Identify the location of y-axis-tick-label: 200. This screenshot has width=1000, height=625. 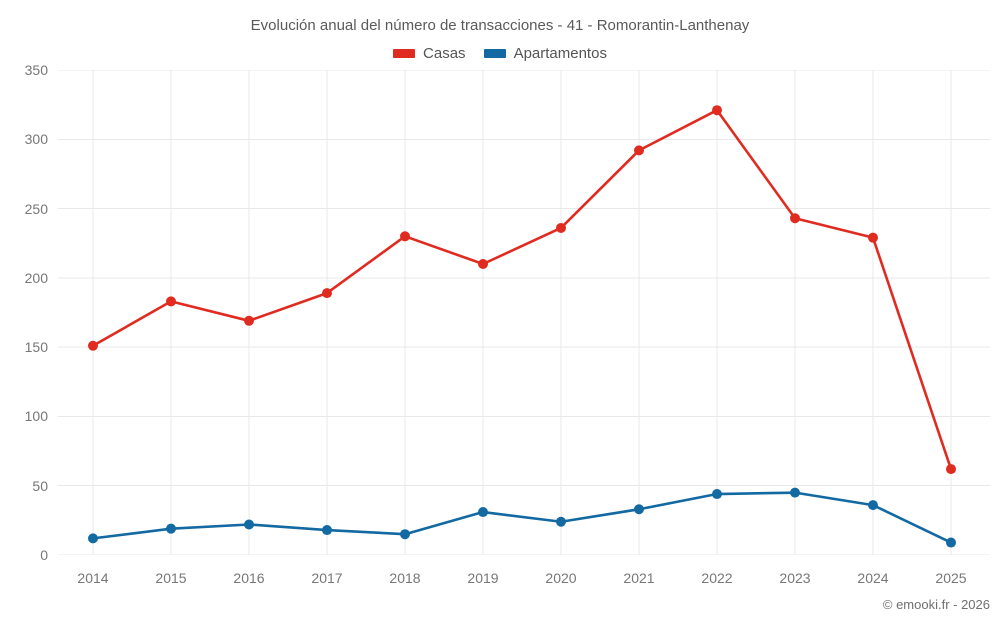
(36, 277).